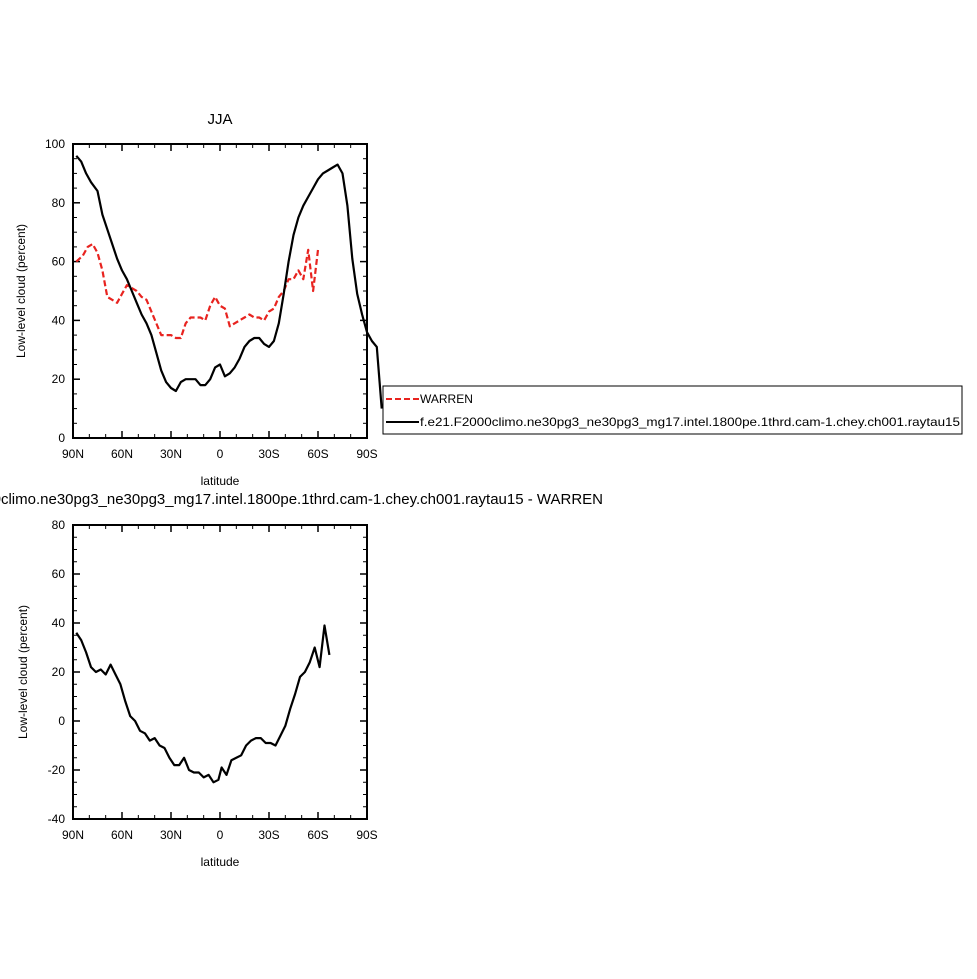  What do you see at coordinates (59, 672) in the screenshot?
I see `bottom-y-tick-label: 20` at bounding box center [59, 672].